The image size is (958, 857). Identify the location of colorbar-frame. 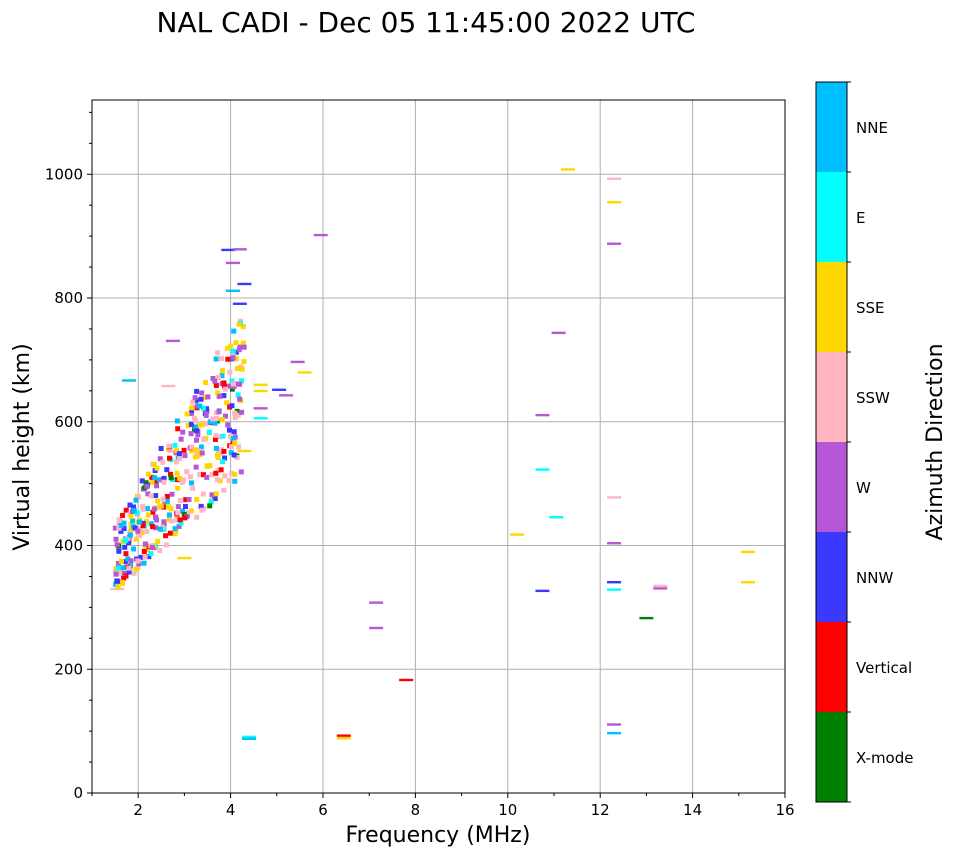
(831, 442).